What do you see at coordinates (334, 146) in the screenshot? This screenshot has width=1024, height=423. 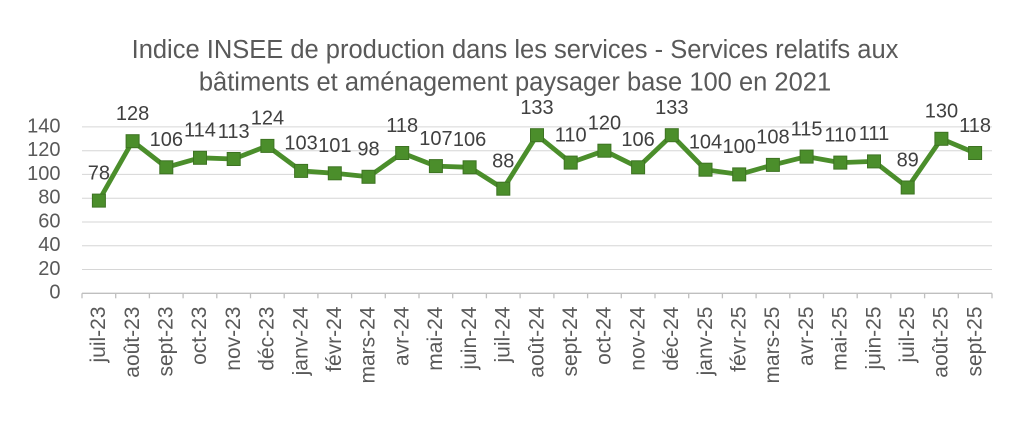 I see `svg-text: 101` at bounding box center [334, 146].